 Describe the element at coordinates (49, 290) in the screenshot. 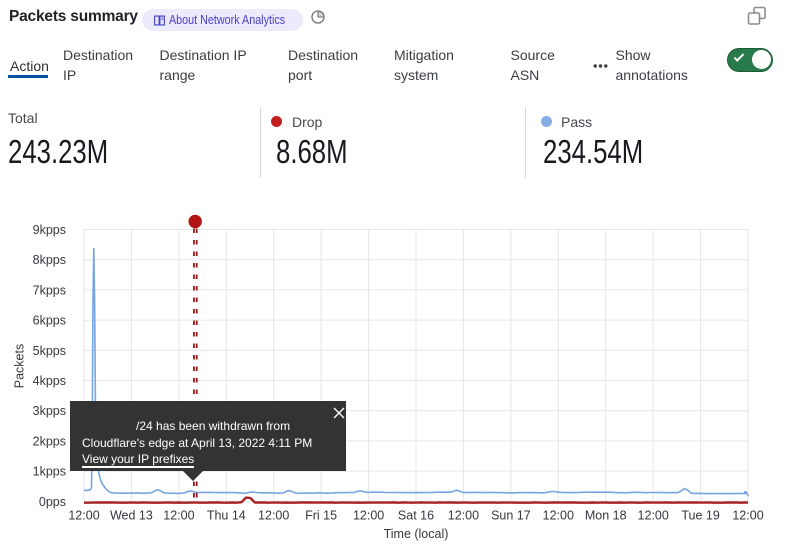

I see `svg-text: 7kpps` at that location.